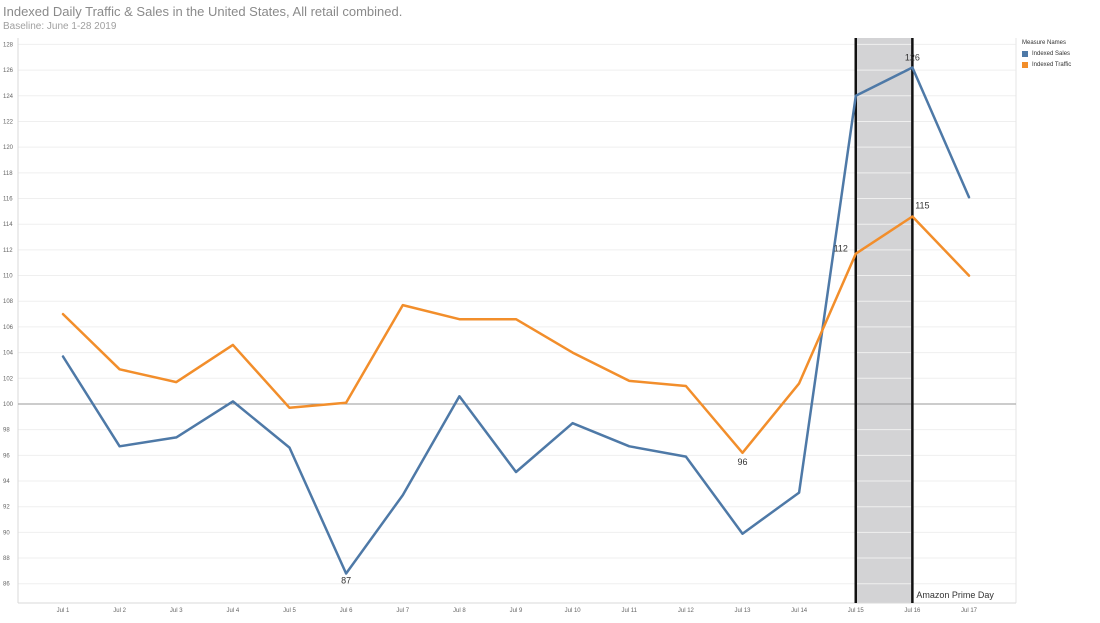 Image resolution: width=1100 pixels, height=623 pixels. Describe the element at coordinates (742, 462) in the screenshot. I see `data-label: 96` at that location.